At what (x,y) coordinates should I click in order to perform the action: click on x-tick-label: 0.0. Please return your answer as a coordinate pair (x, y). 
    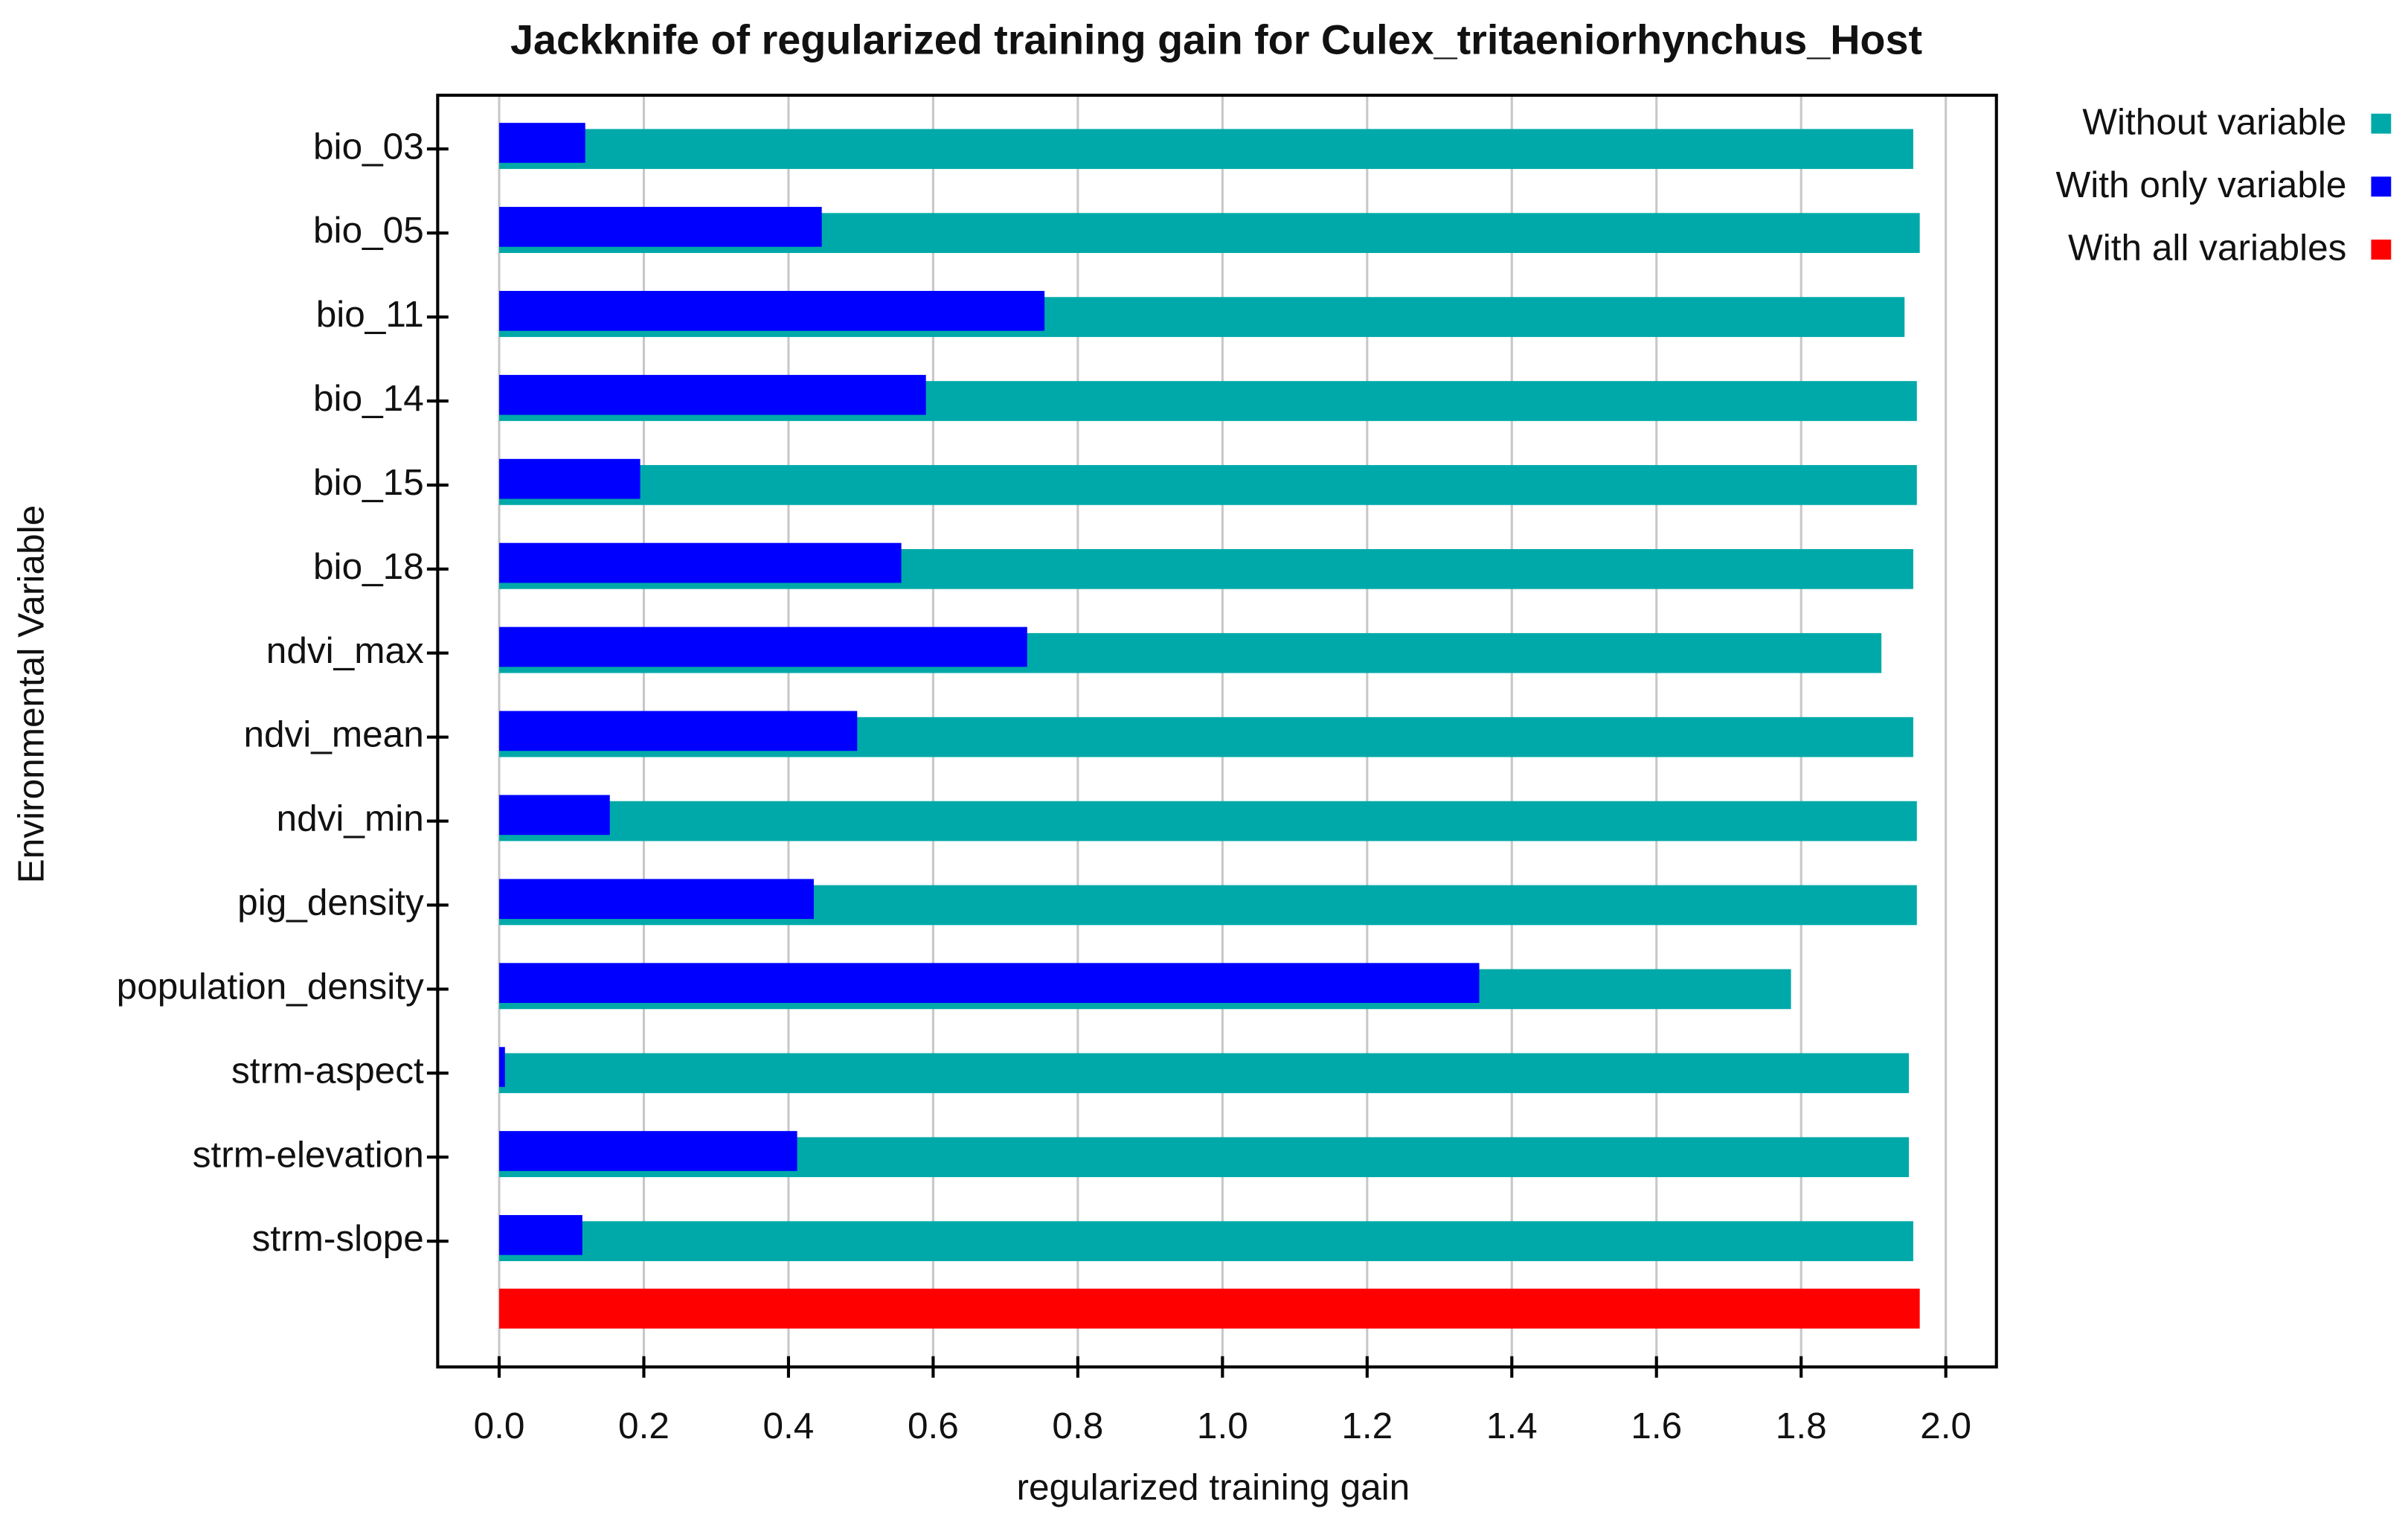
    Looking at the image, I should click on (500, 1426).